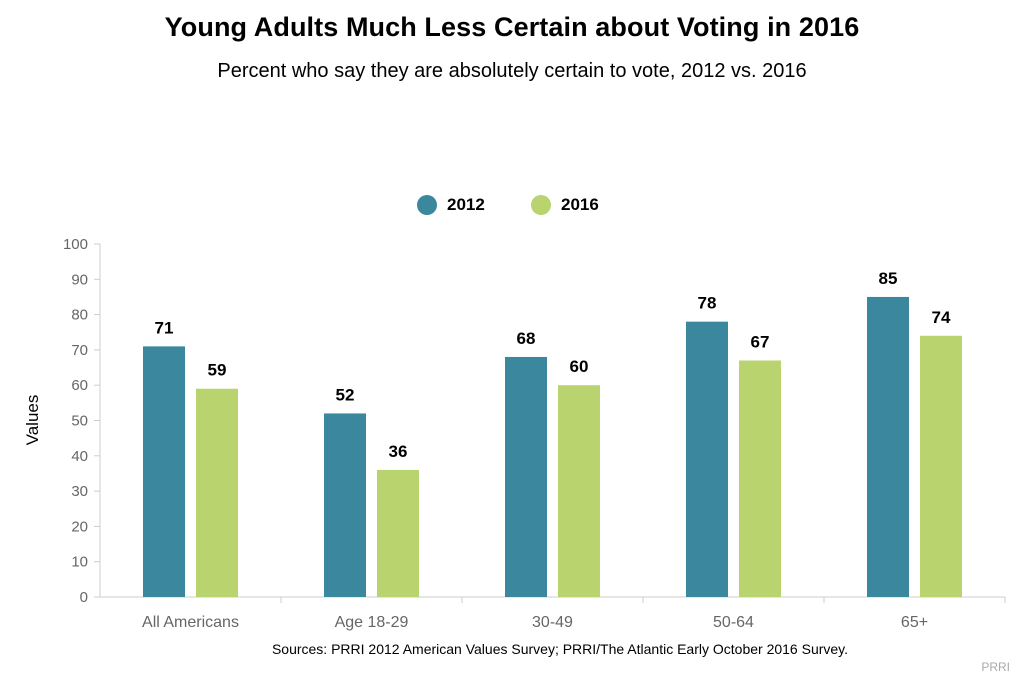 The image size is (1024, 683). I want to click on data-label-2012: 78, so click(707, 303).